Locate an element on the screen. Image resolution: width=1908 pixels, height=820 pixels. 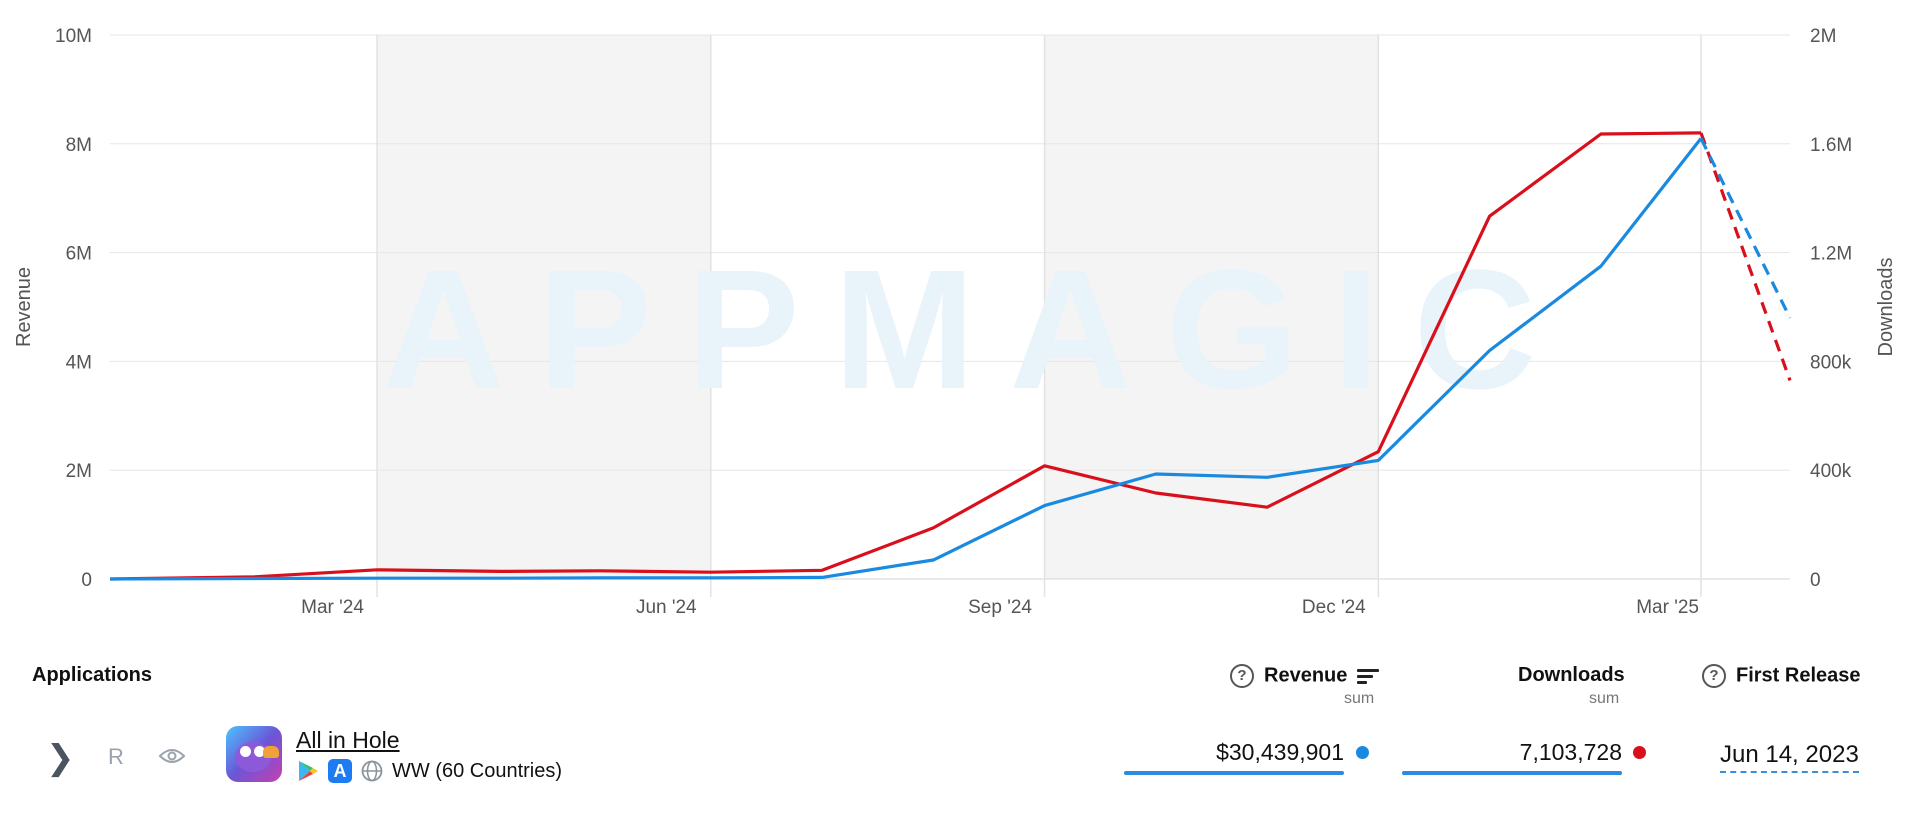
first-release-header: ? First Release is located at coordinates (1781, 676).